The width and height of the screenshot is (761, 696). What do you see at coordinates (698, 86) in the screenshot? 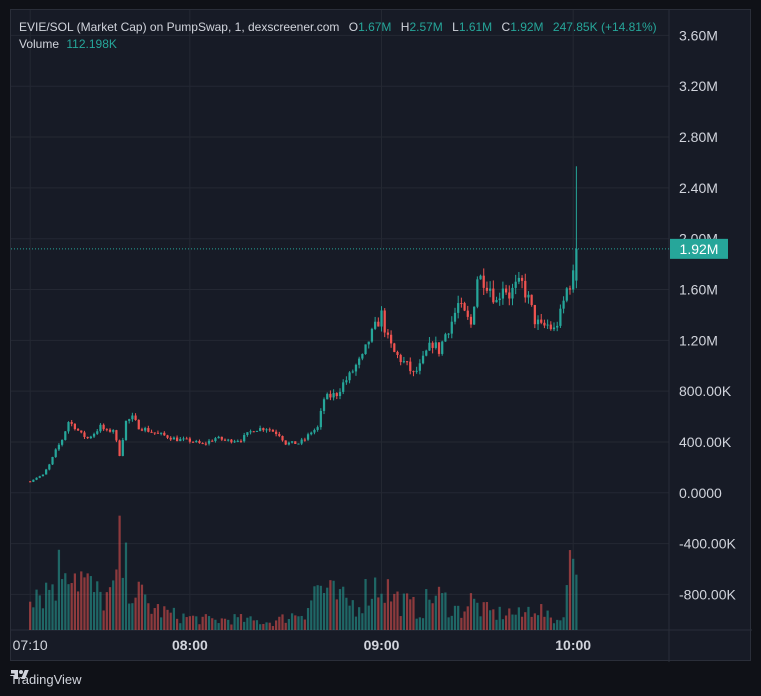
I see `y-tick-label: 3.20M` at bounding box center [698, 86].